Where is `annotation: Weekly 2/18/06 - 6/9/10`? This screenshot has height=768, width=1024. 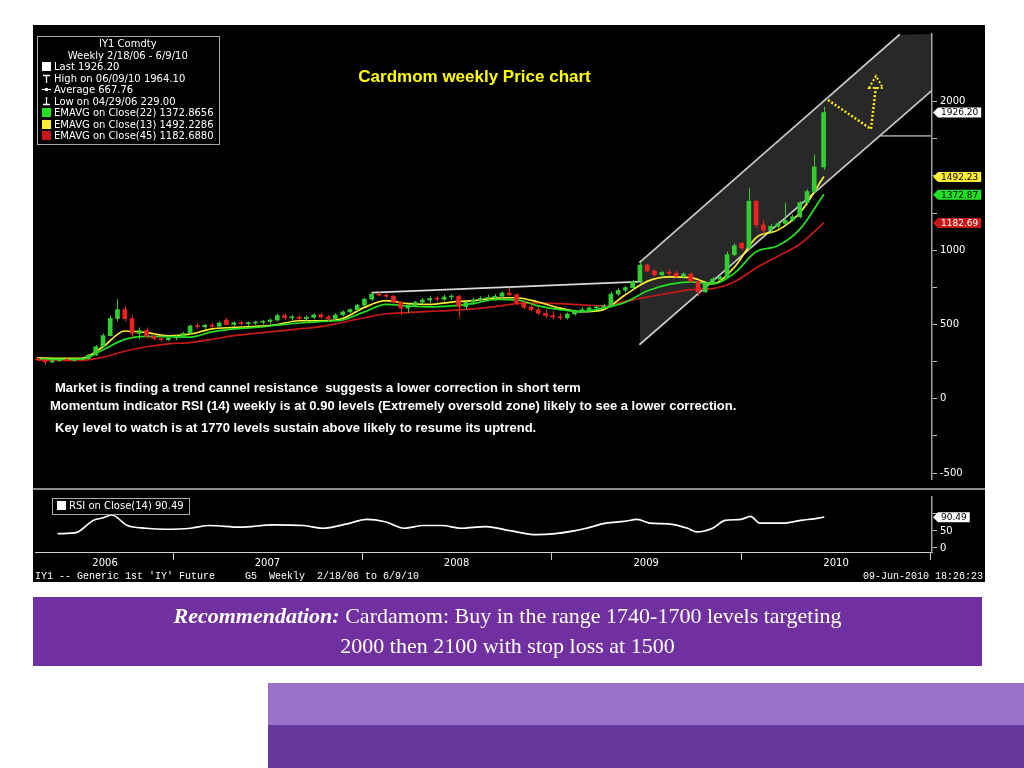
annotation: Weekly 2/18/06 - 6/9/10 is located at coordinates (127, 55).